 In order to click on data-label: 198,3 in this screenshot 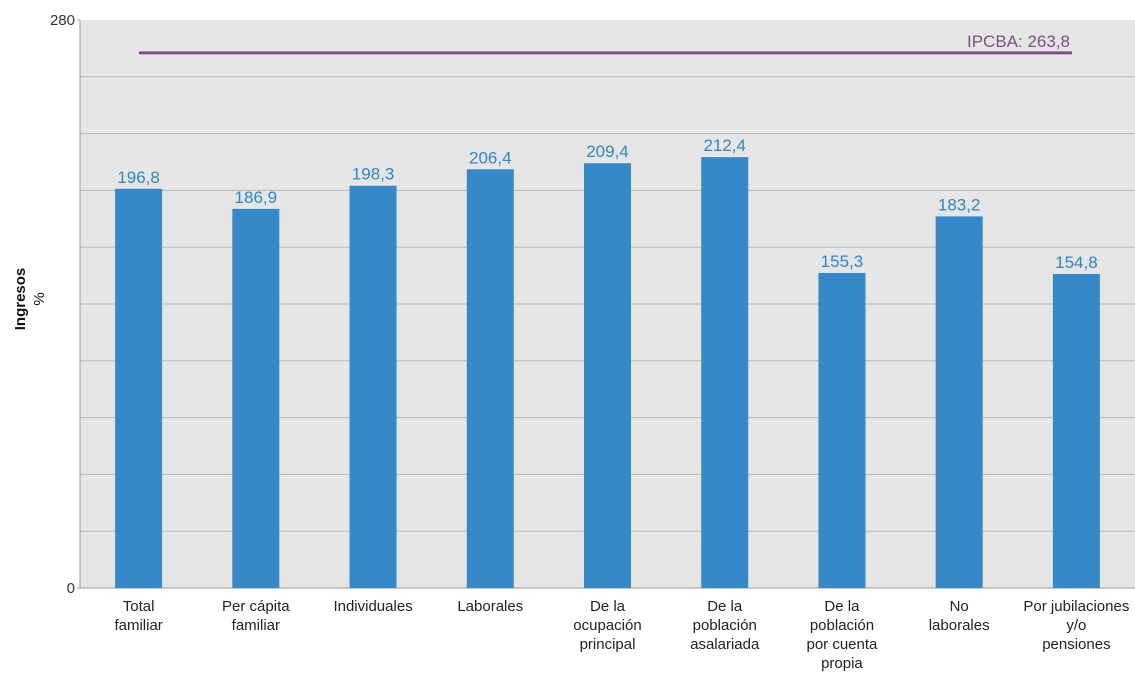, I will do `click(373, 174)`.